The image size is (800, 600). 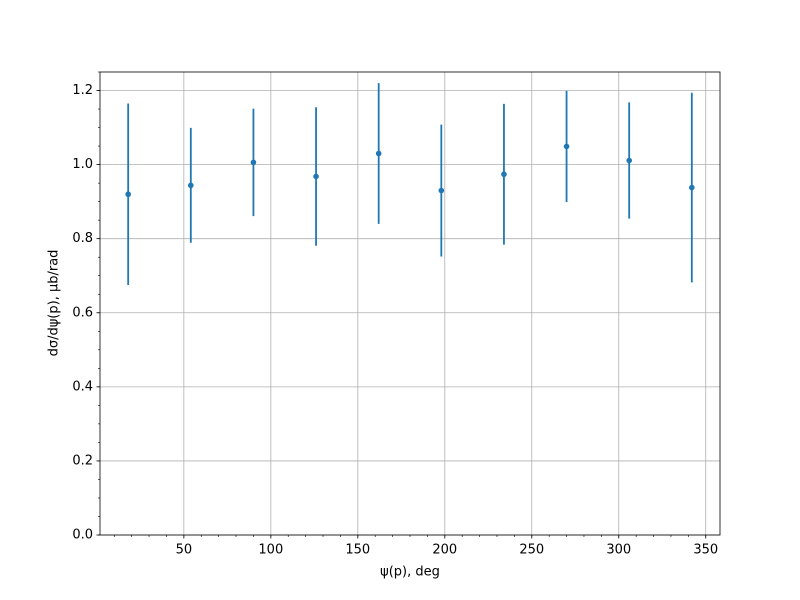 What do you see at coordinates (705, 550) in the screenshot?
I see `x-tick-label: 350` at bounding box center [705, 550].